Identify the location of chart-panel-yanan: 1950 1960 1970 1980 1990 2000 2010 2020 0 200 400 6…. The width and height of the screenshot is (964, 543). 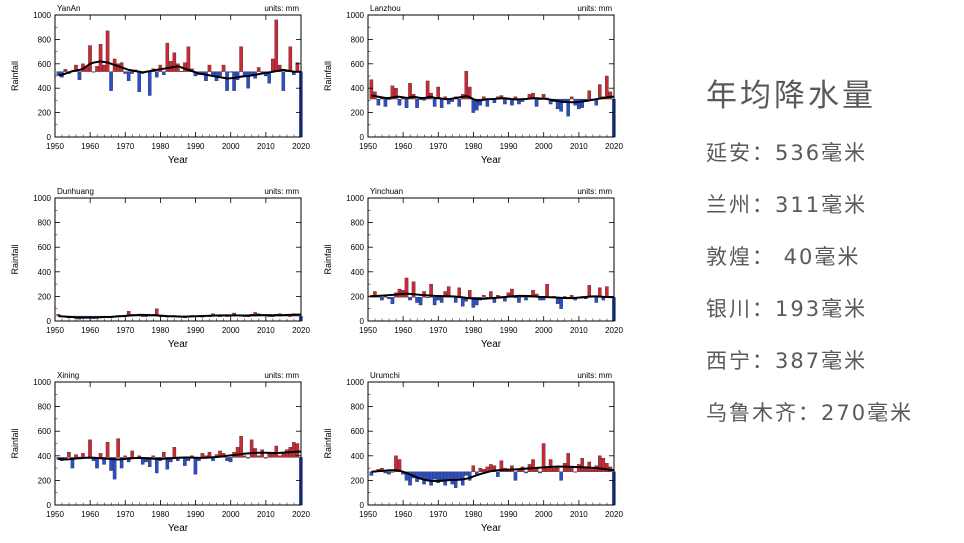
(160, 85).